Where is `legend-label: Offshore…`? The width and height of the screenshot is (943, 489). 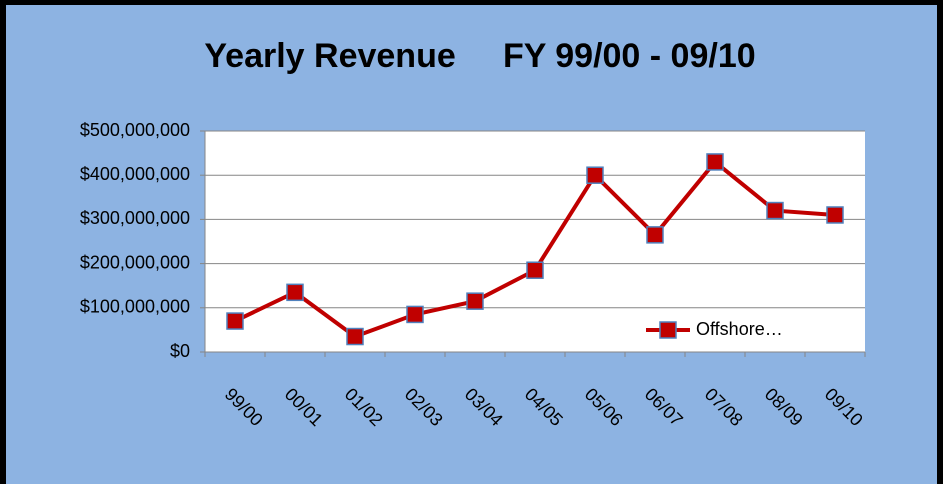
legend-label: Offshore… is located at coordinates (739, 329).